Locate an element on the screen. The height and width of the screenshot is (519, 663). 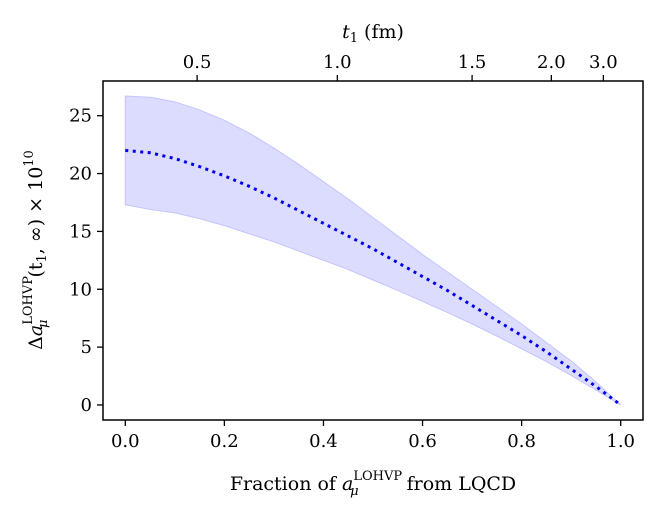
y-tick-label: 20 is located at coordinates (80, 174).